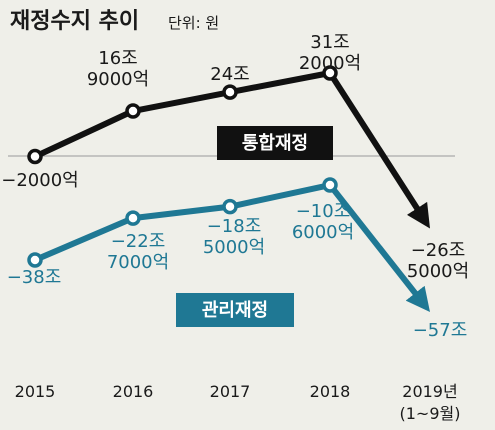  I want to click on data-label: 2000억, so click(330, 63).